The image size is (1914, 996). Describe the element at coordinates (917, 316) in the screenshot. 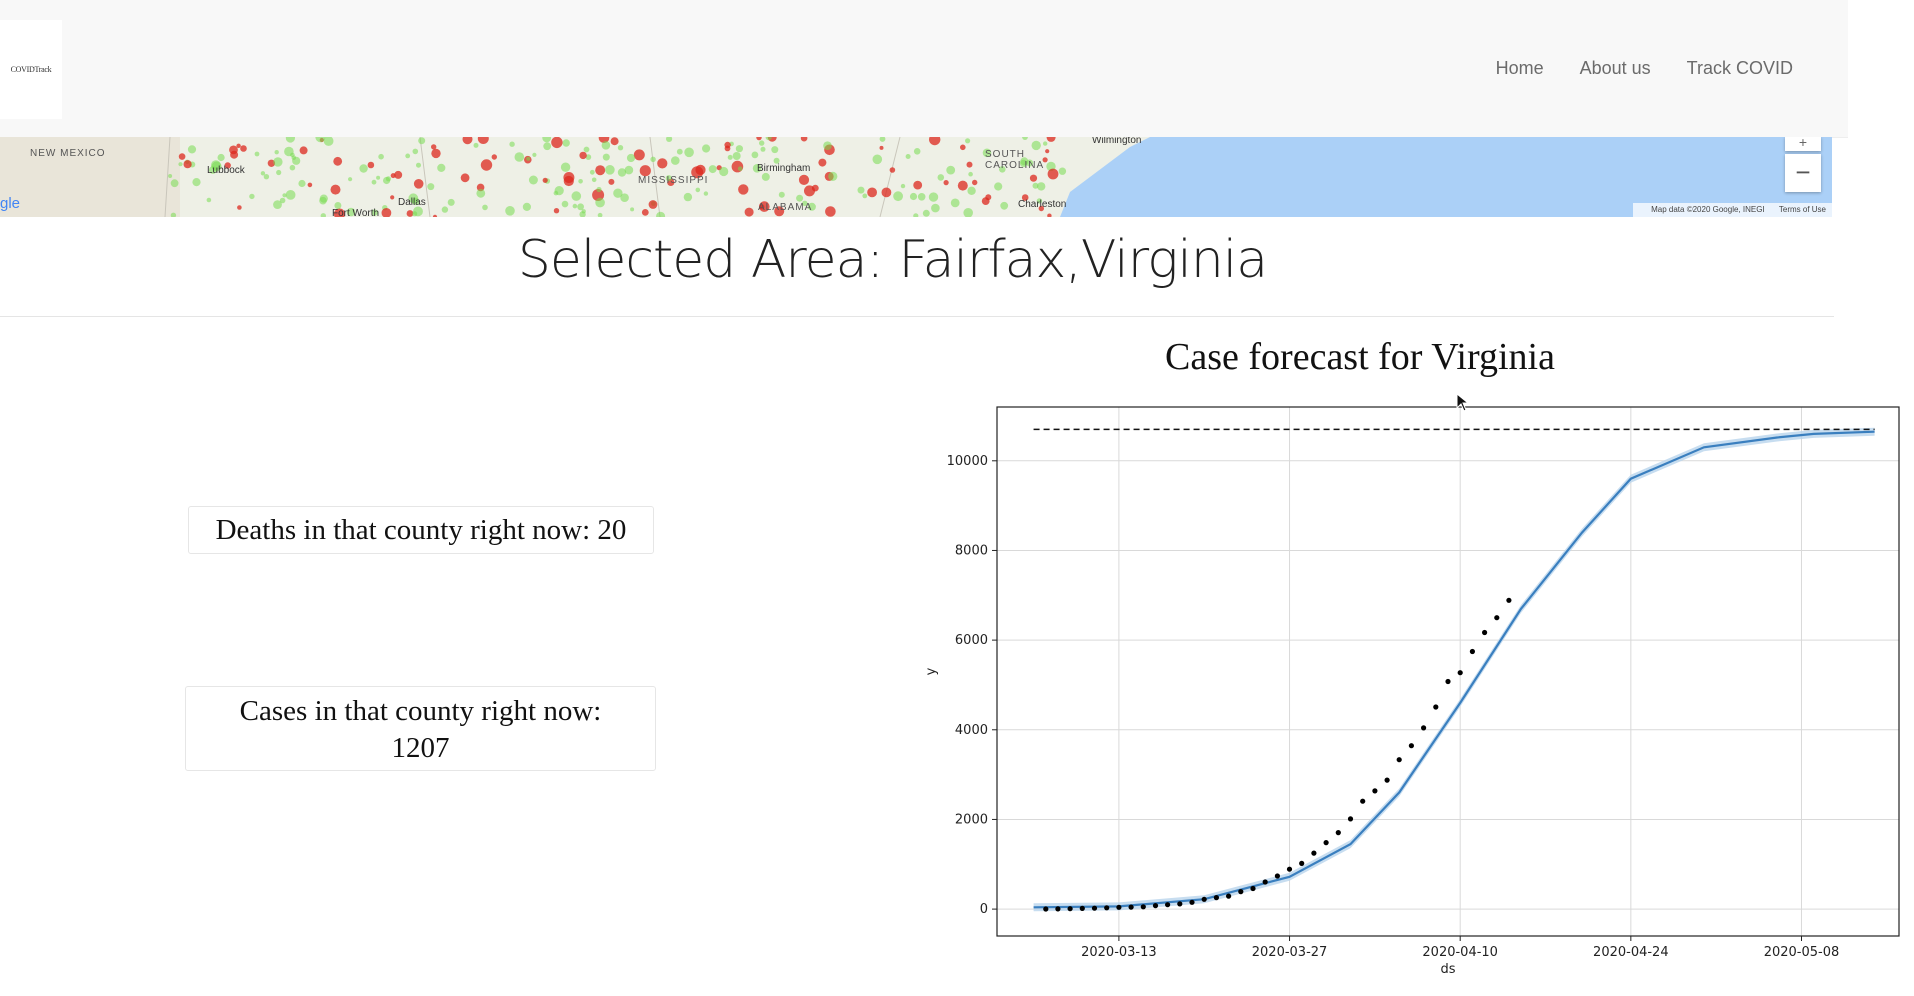

I see `divider` at that location.